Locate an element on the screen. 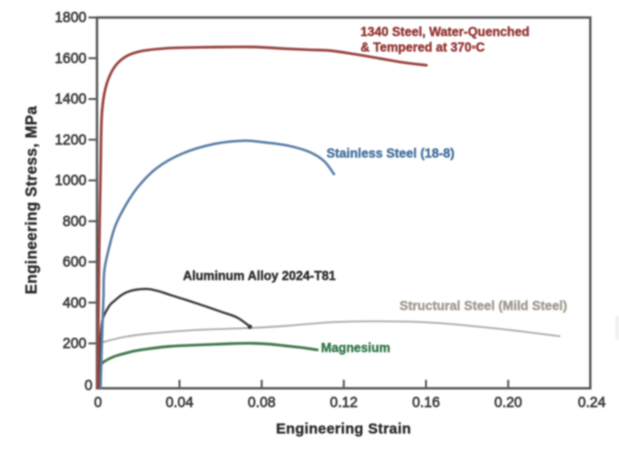 Image resolution: width=619 pixels, height=470 pixels. svg-text: 1200 is located at coordinates (71, 140).